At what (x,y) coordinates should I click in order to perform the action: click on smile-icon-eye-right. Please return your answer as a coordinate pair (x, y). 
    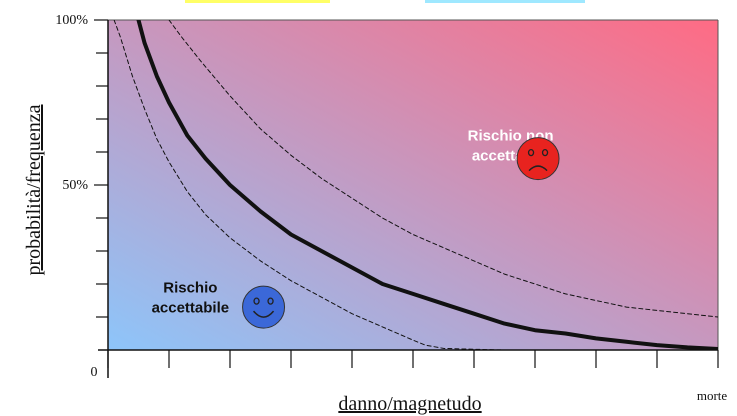
    Looking at the image, I should click on (270, 301).